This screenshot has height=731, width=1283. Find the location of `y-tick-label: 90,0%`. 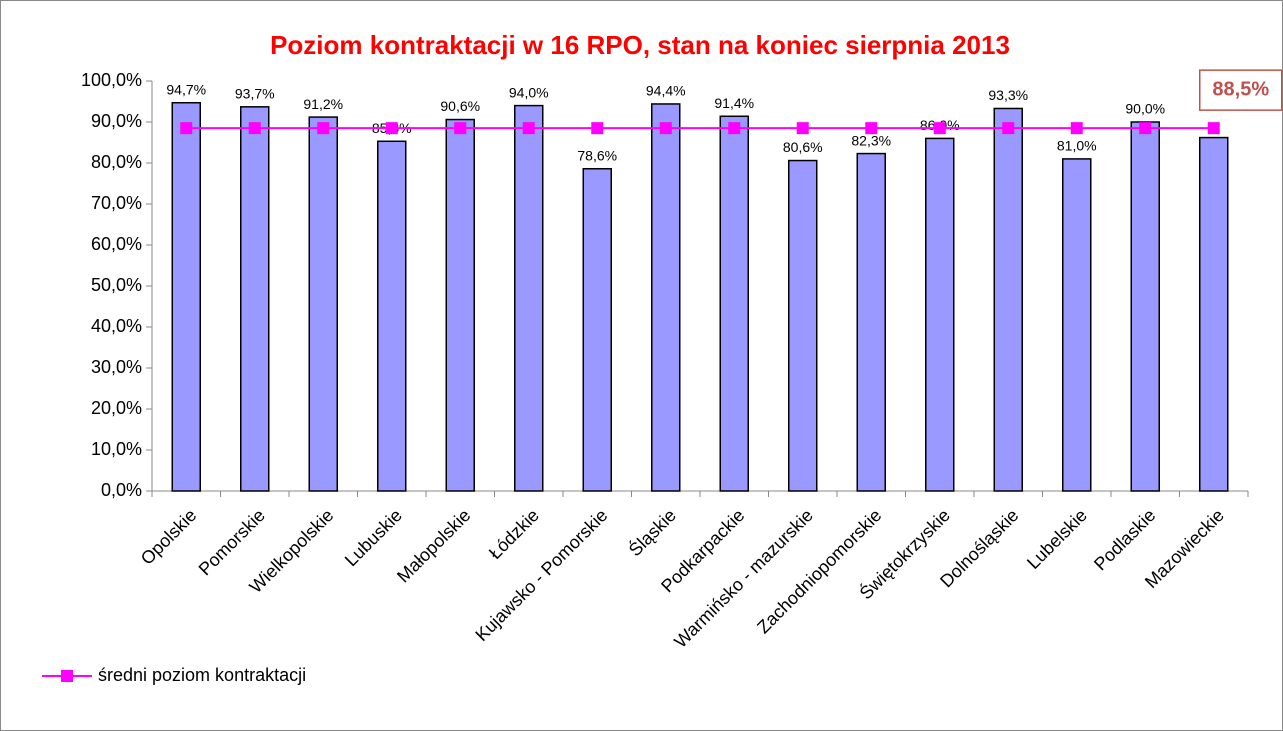

y-tick-label: 90,0% is located at coordinates (116, 121).